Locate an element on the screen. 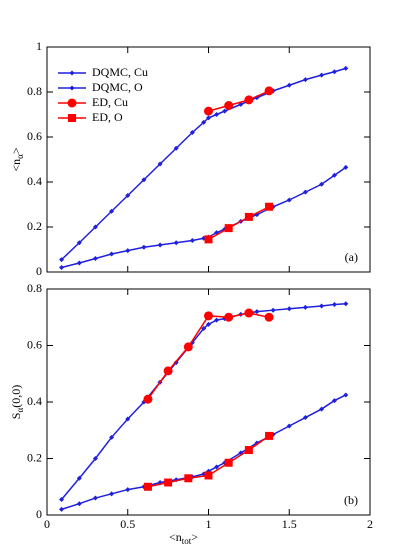 The image size is (415, 549). y-axis-label-main: S is located at coordinates (16, 416).